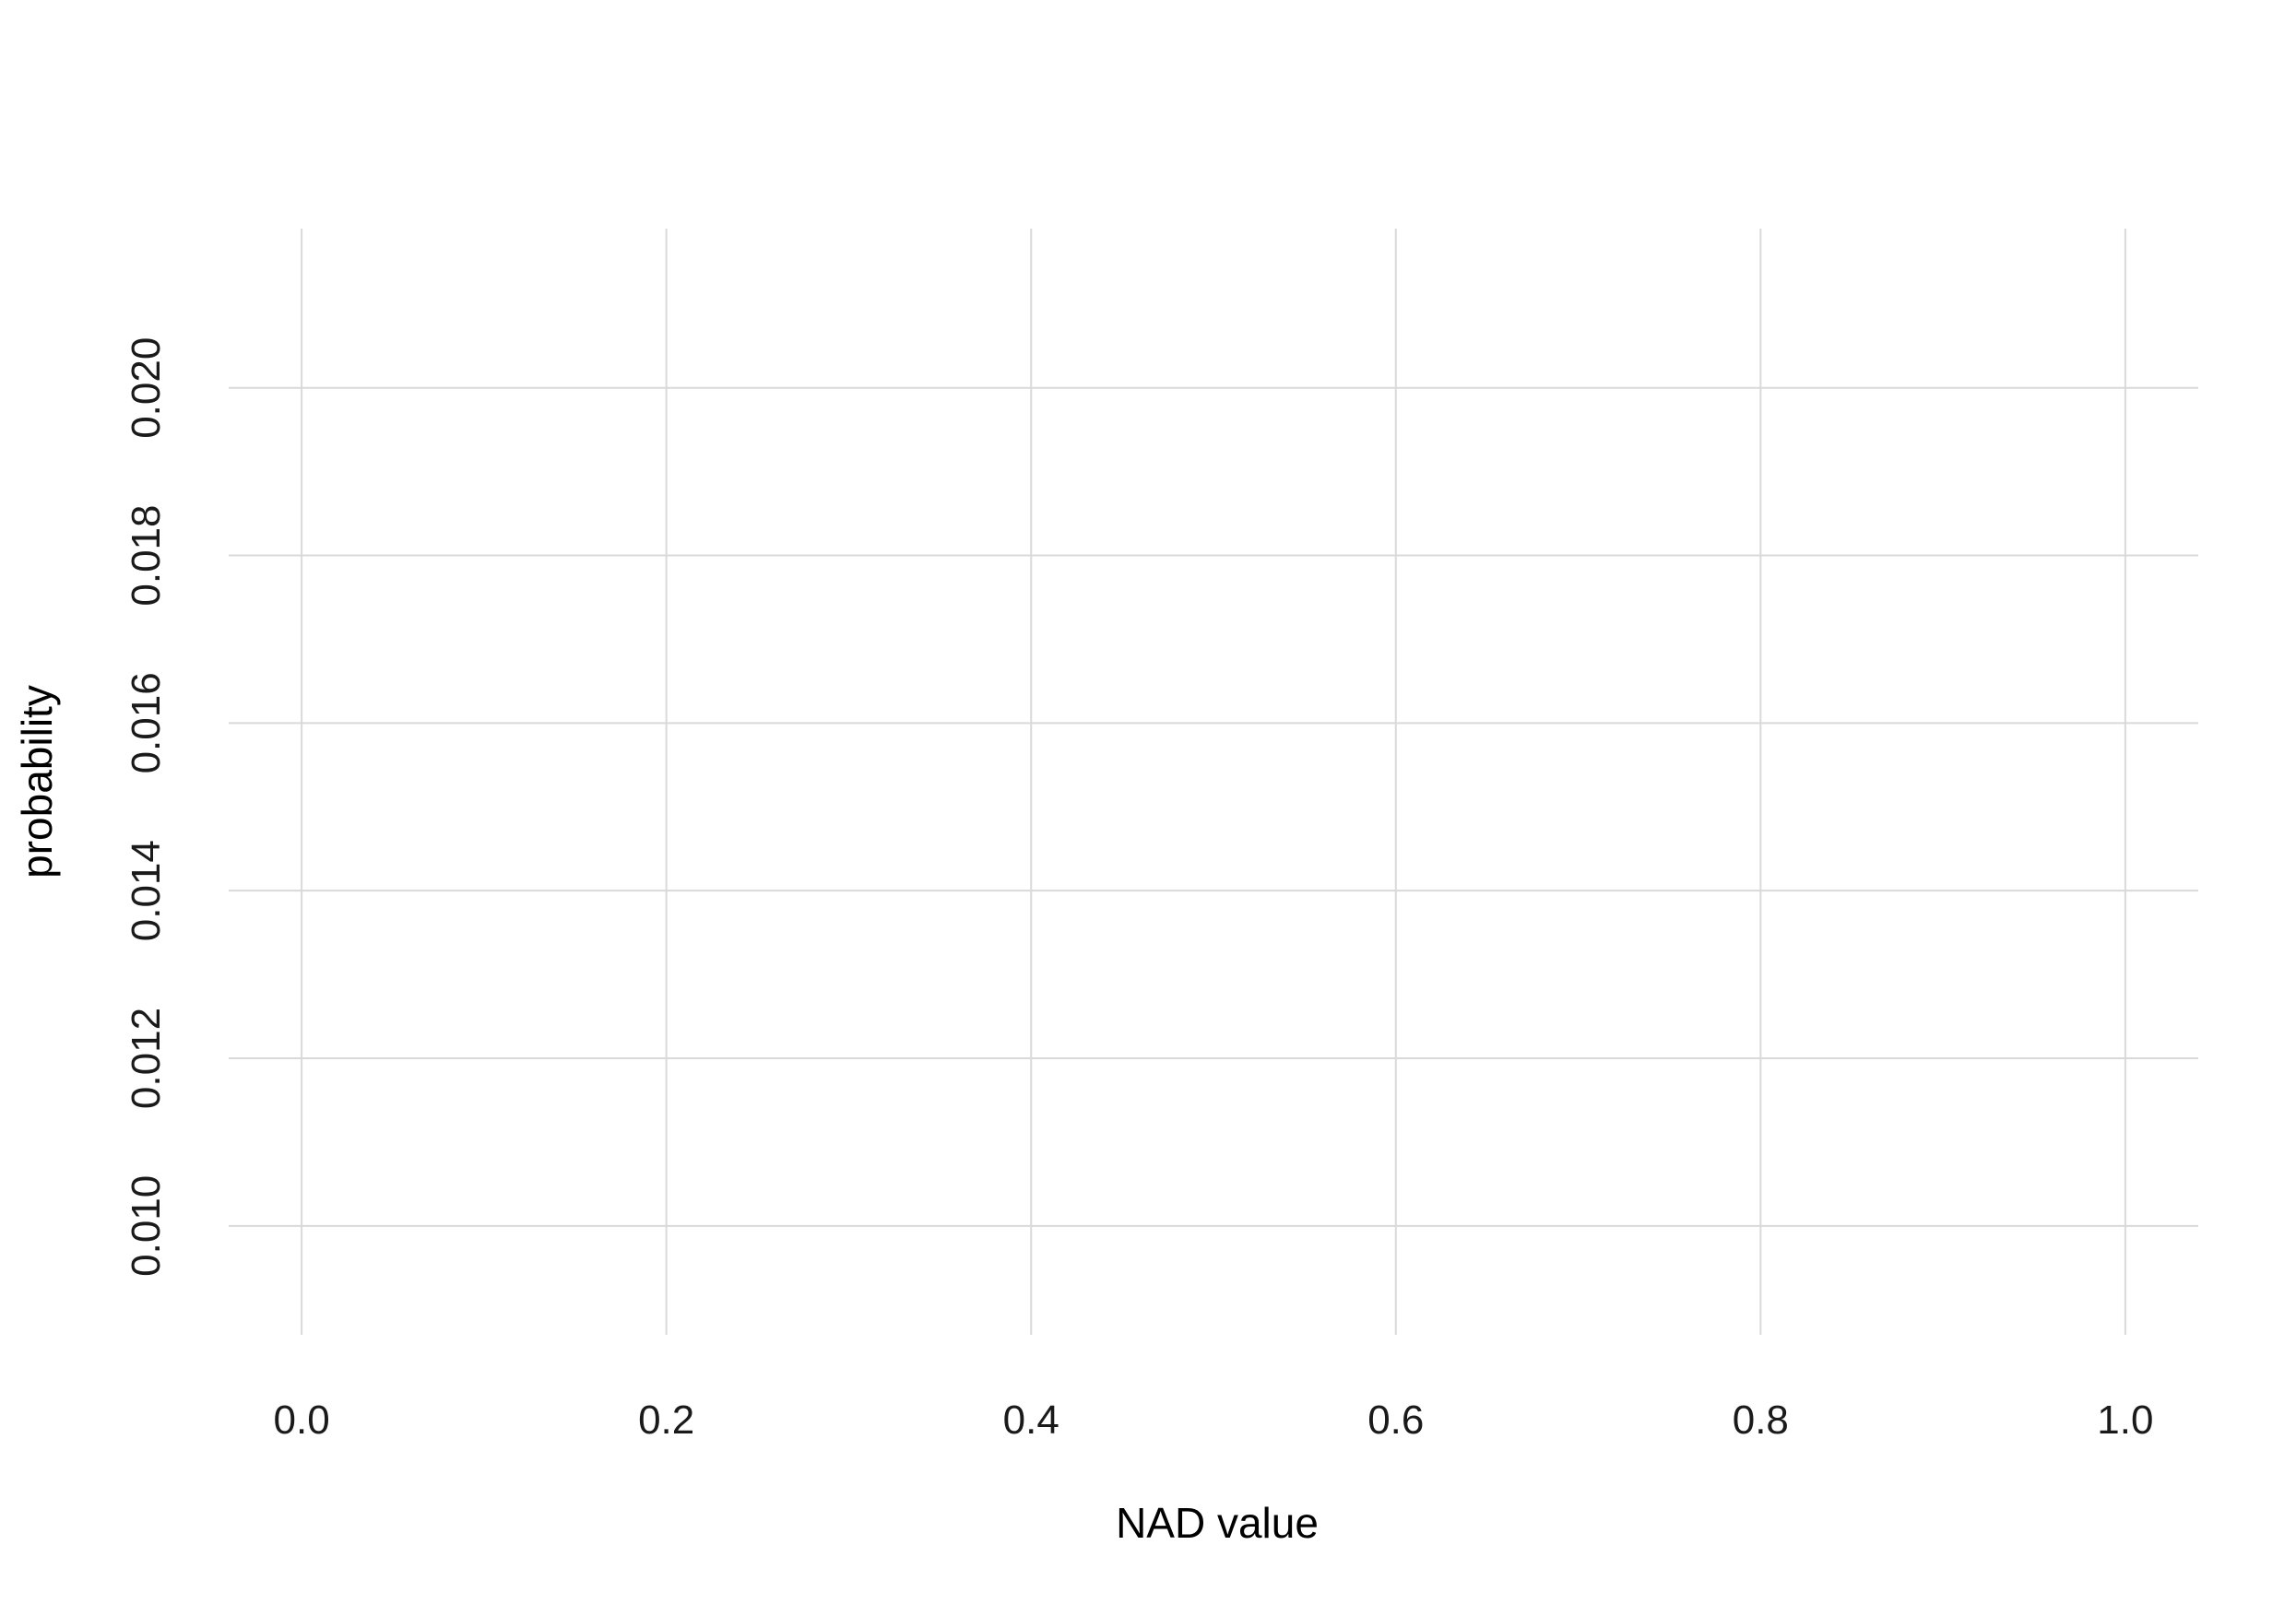  I want to click on y-tick-label: 0.014, so click(146, 891).